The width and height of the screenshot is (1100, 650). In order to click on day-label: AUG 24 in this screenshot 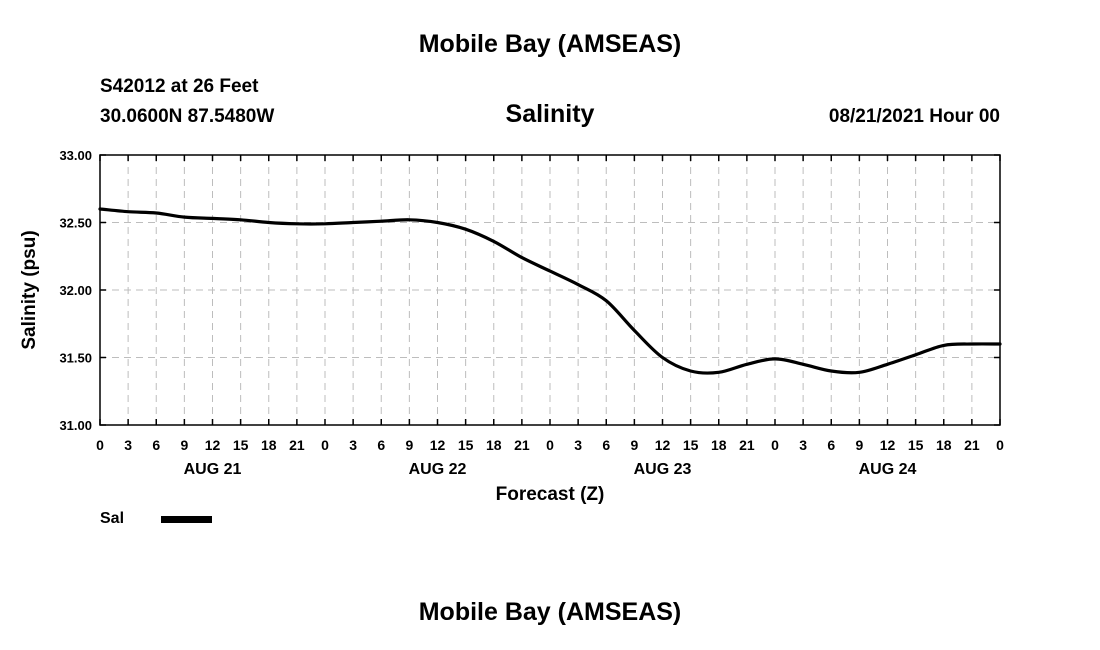, I will do `click(888, 469)`.